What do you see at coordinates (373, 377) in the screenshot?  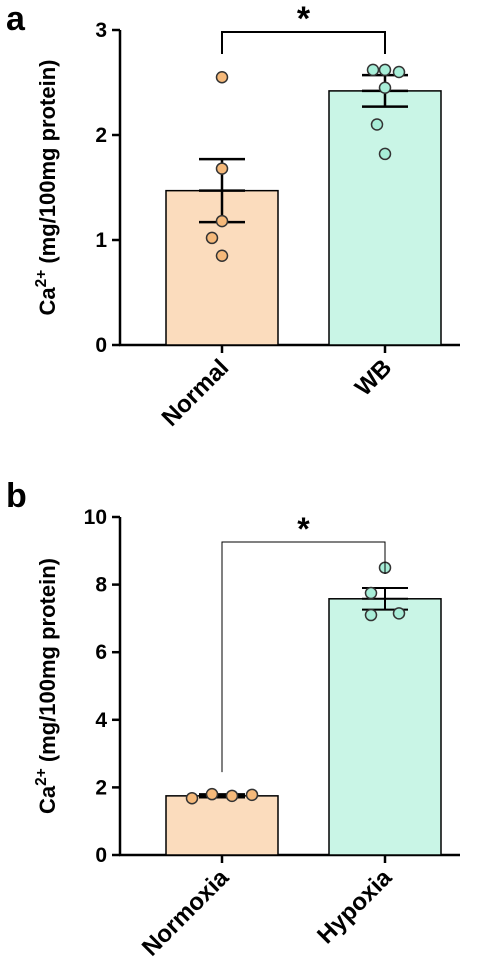 I see `x-category-label: WB` at bounding box center [373, 377].